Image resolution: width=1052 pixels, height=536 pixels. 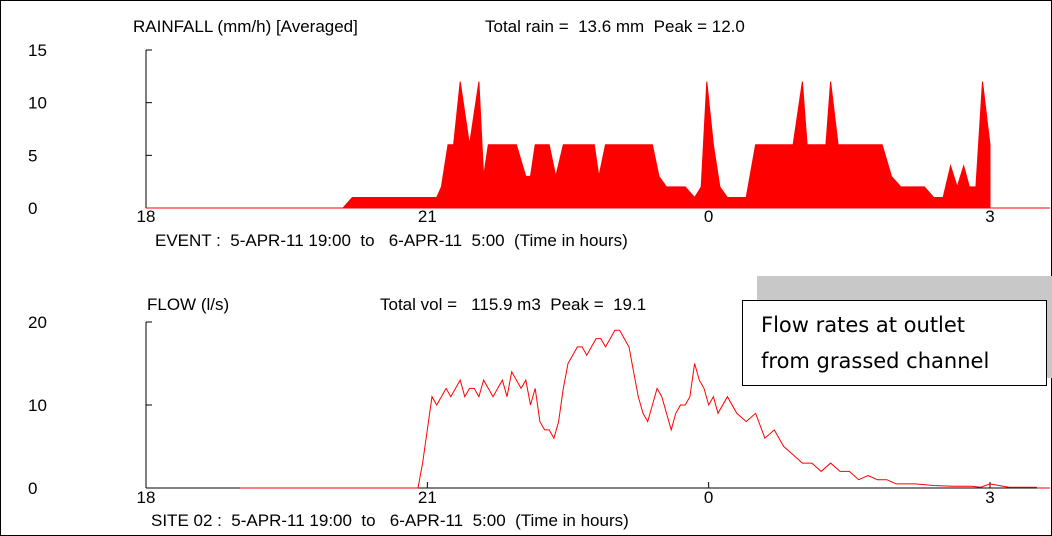 What do you see at coordinates (875, 361) in the screenshot?
I see `callout-line-2: from grassed channel` at bounding box center [875, 361].